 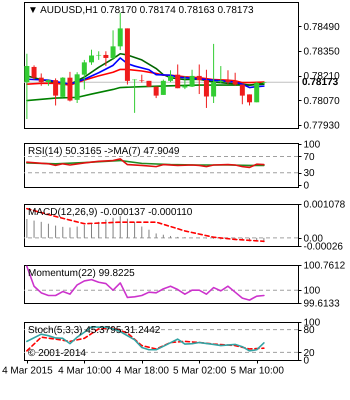 What do you see at coordinates (322, 101) in the screenshot?
I see `y-tick-label: 0.78070` at bounding box center [322, 101].